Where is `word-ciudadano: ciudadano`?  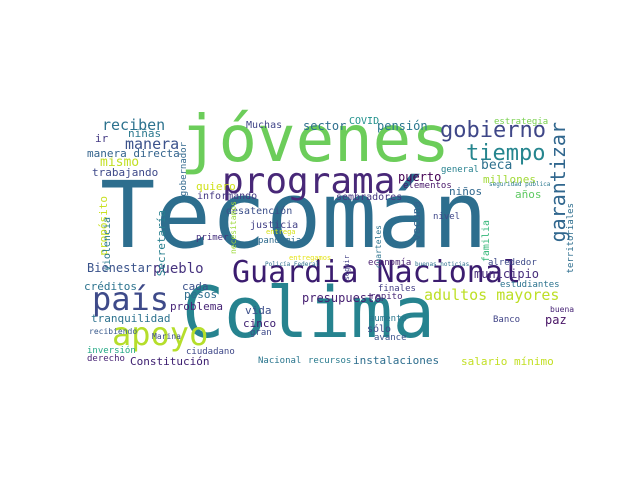
word-ciudadano: ciudadano is located at coordinates (210, 352).